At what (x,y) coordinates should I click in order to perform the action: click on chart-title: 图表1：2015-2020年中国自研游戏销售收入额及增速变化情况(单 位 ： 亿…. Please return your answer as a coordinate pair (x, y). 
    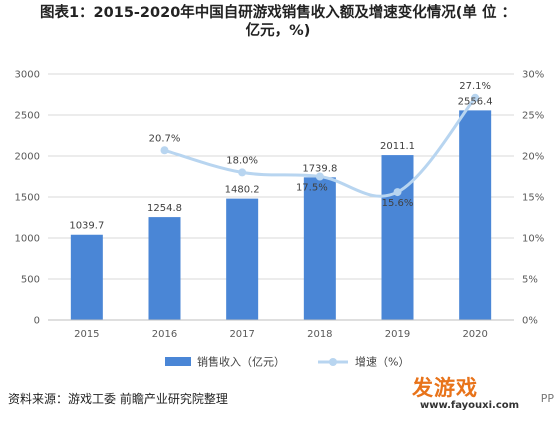
    Looking at the image, I should click on (278, 22).